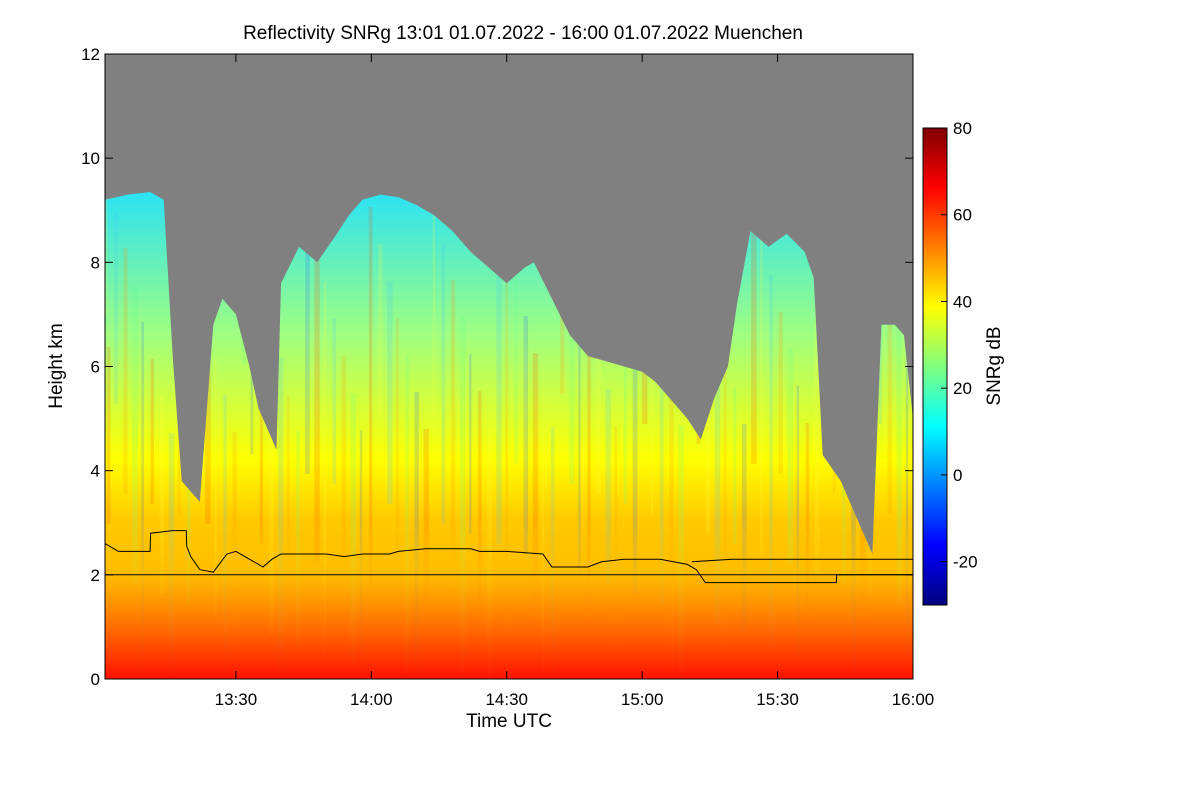 The width and height of the screenshot is (1200, 800). What do you see at coordinates (962, 301) in the screenshot?
I see `colorbar-tick-label: 40` at bounding box center [962, 301].